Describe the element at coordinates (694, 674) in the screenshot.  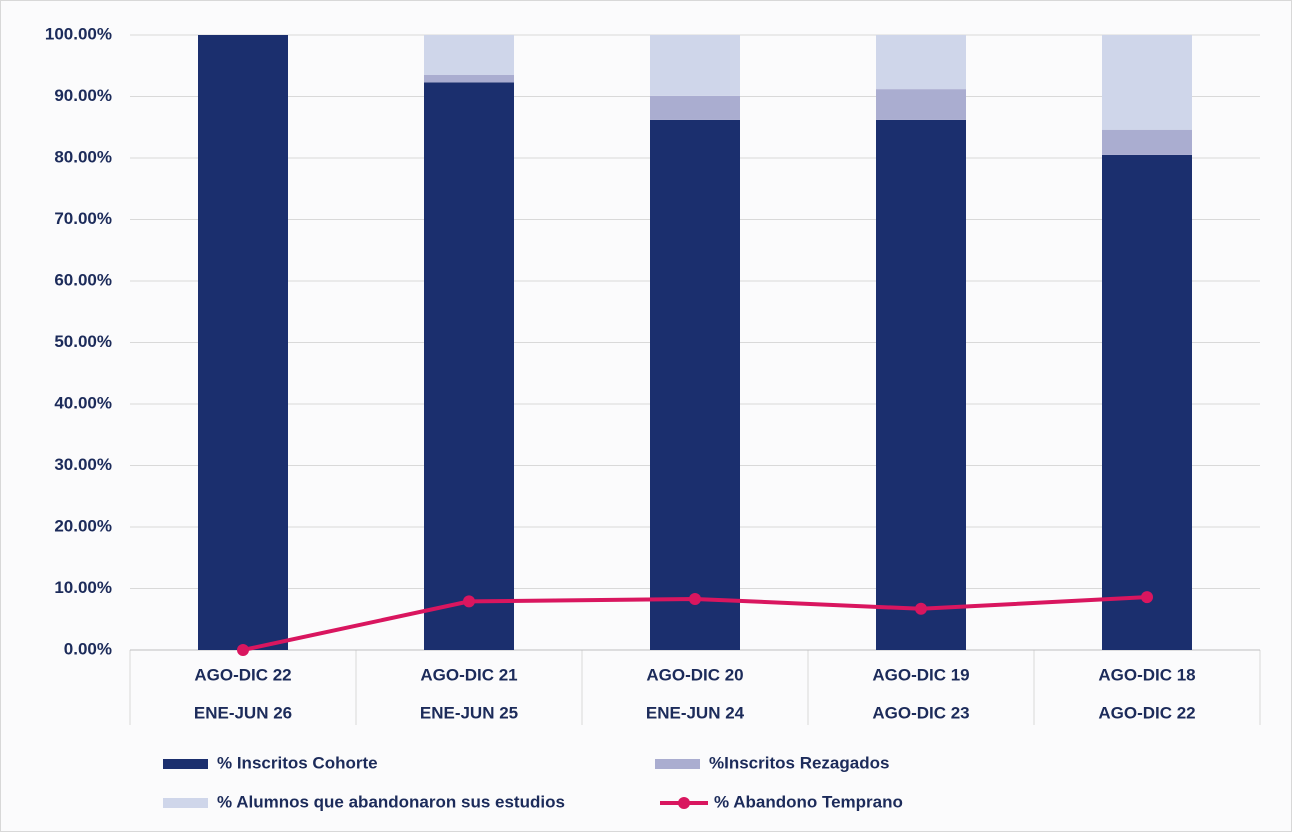
I see `x-tick-label: AGO-DIC 20` at that location.